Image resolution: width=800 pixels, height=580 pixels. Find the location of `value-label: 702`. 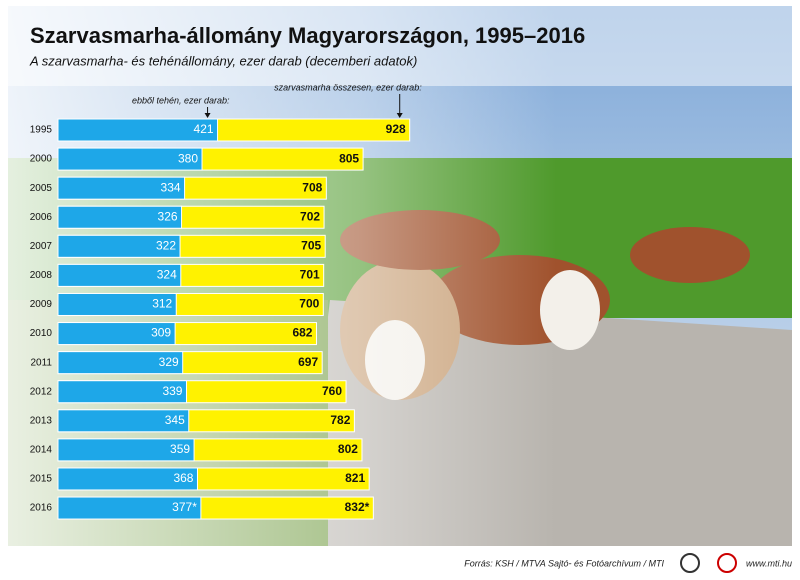

value-label: 702 is located at coordinates (310, 216).